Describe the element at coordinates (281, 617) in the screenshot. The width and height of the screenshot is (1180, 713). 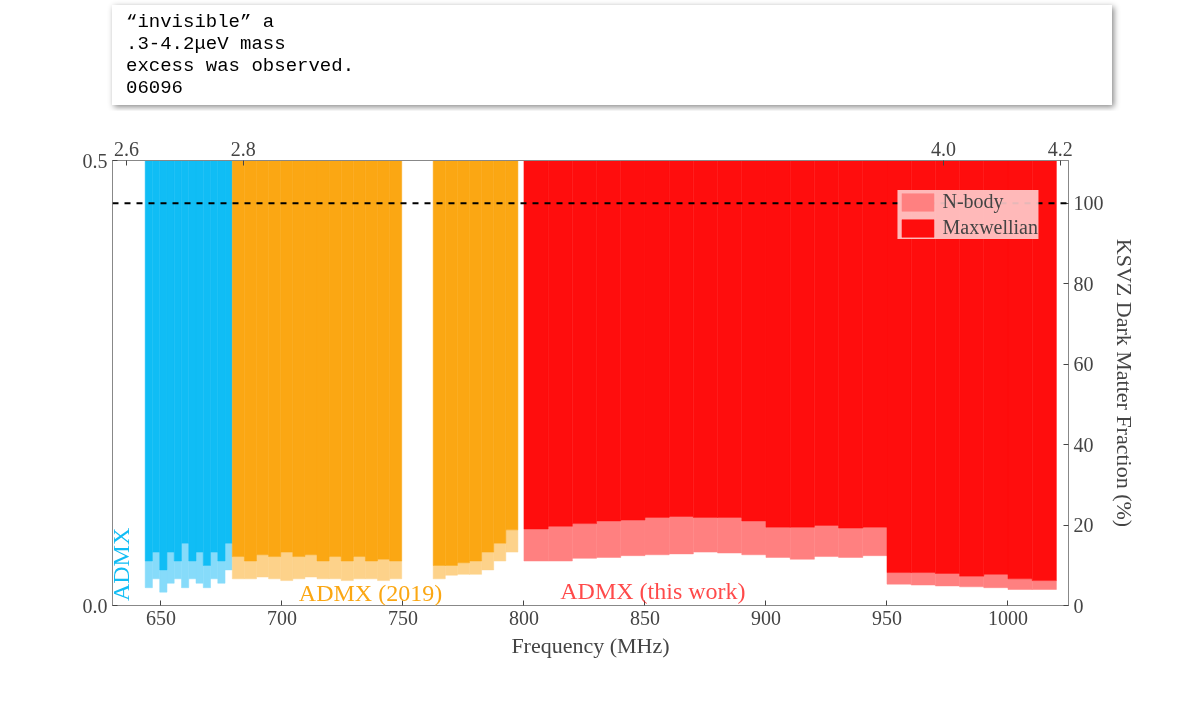
I see `x-tick-label: 700` at that location.